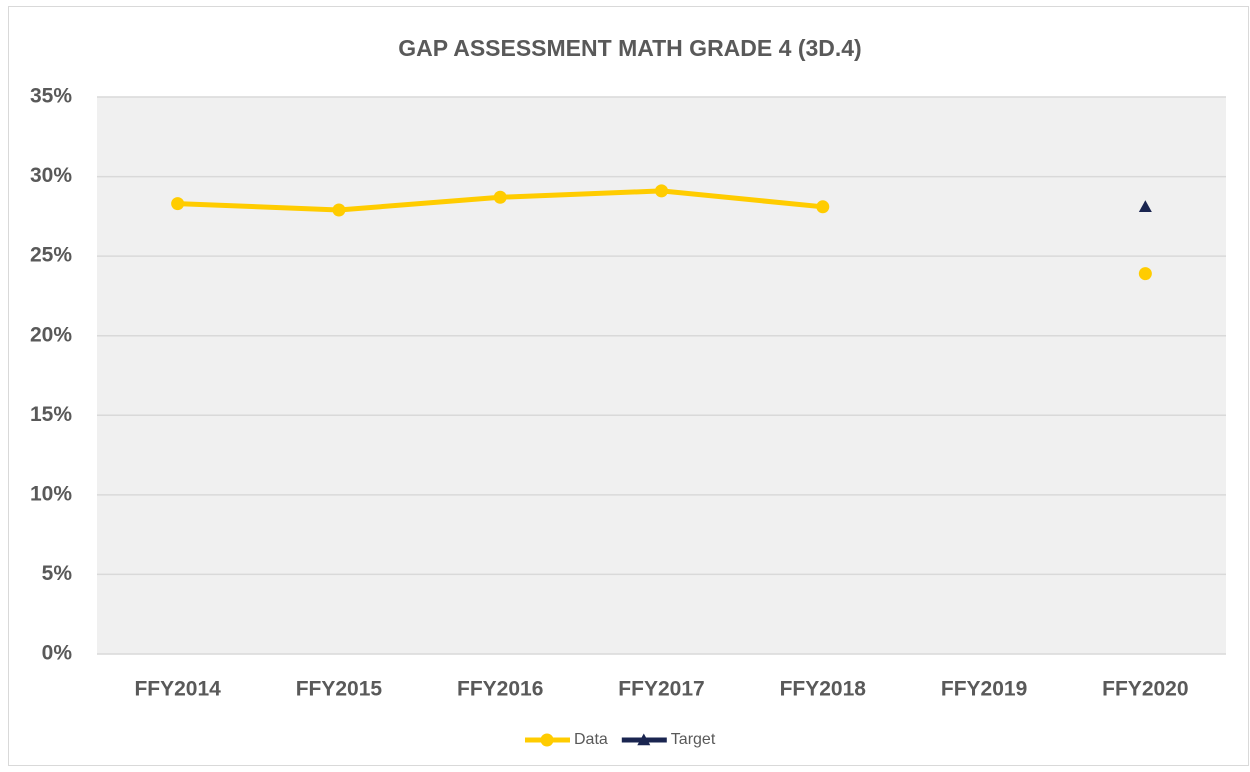 The image size is (1250, 772). Describe the element at coordinates (823, 689) in the screenshot. I see `x-tick-label: FFY2018` at that location.